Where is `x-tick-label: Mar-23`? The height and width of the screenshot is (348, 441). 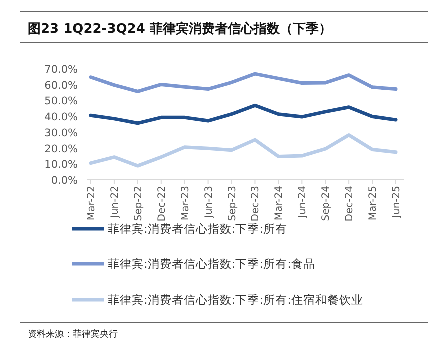 x-tick-label: Mar-23 is located at coordinates (186, 203).